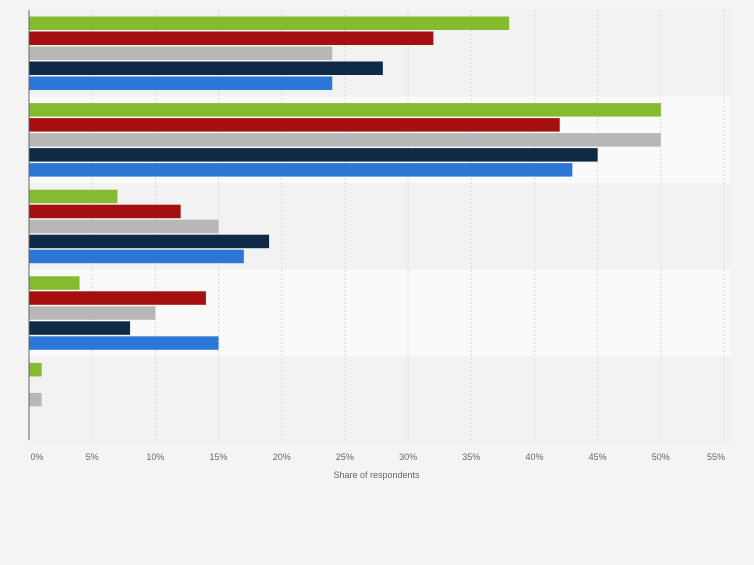 The width and height of the screenshot is (754, 565). Describe the element at coordinates (206, 68) in the screenshot. I see `bar-series4-group1` at that location.